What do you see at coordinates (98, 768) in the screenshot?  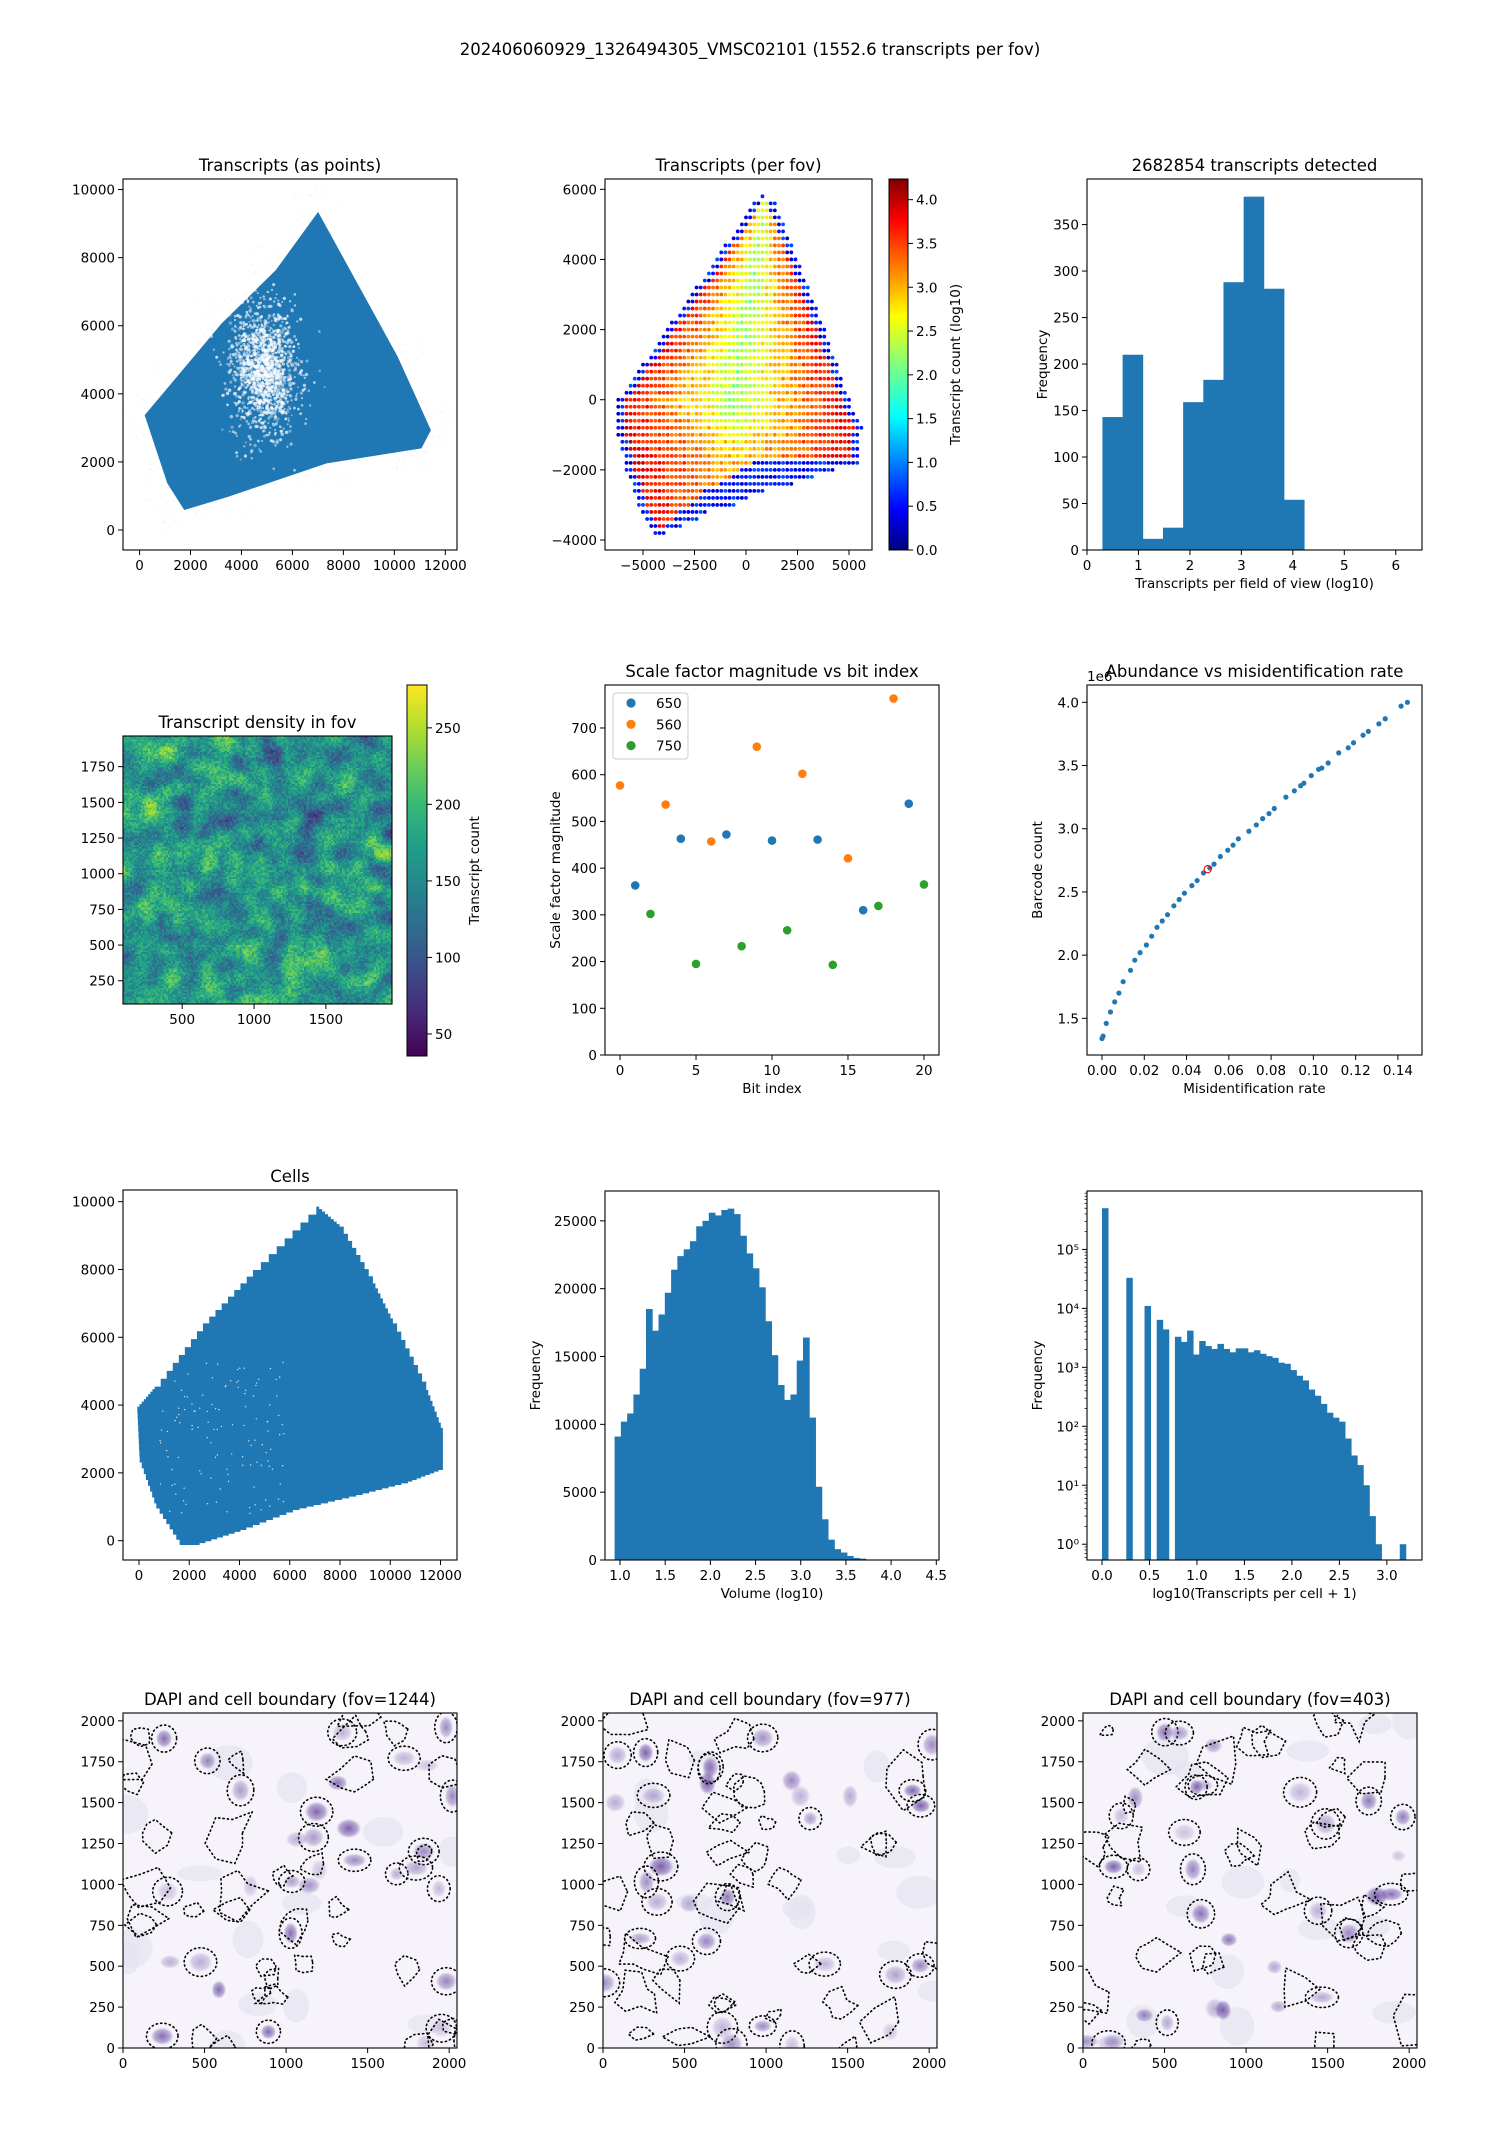 I see `y-tick-label: 1750` at bounding box center [98, 768].